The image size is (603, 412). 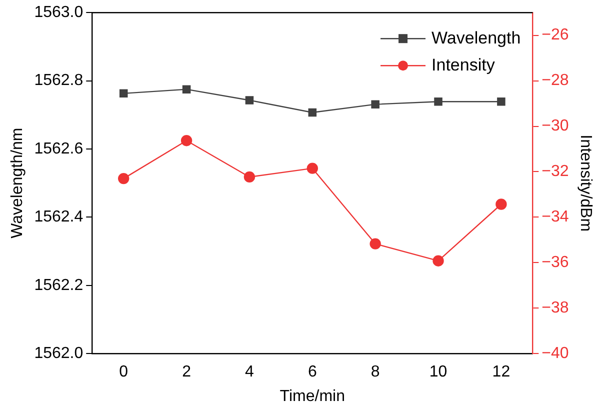 I want to click on x-tick-label: 2, so click(x=187, y=372).